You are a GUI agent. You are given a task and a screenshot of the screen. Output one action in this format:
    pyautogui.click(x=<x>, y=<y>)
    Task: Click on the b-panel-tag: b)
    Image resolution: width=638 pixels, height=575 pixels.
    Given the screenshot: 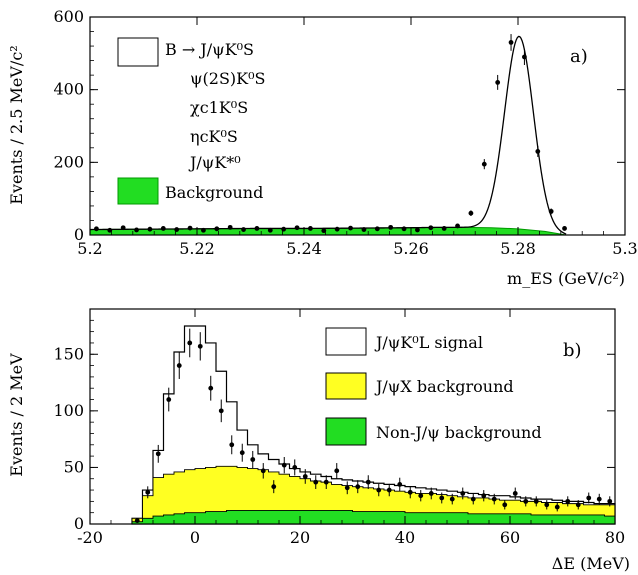 What is the action you would take?
    pyautogui.click(x=572, y=350)
    